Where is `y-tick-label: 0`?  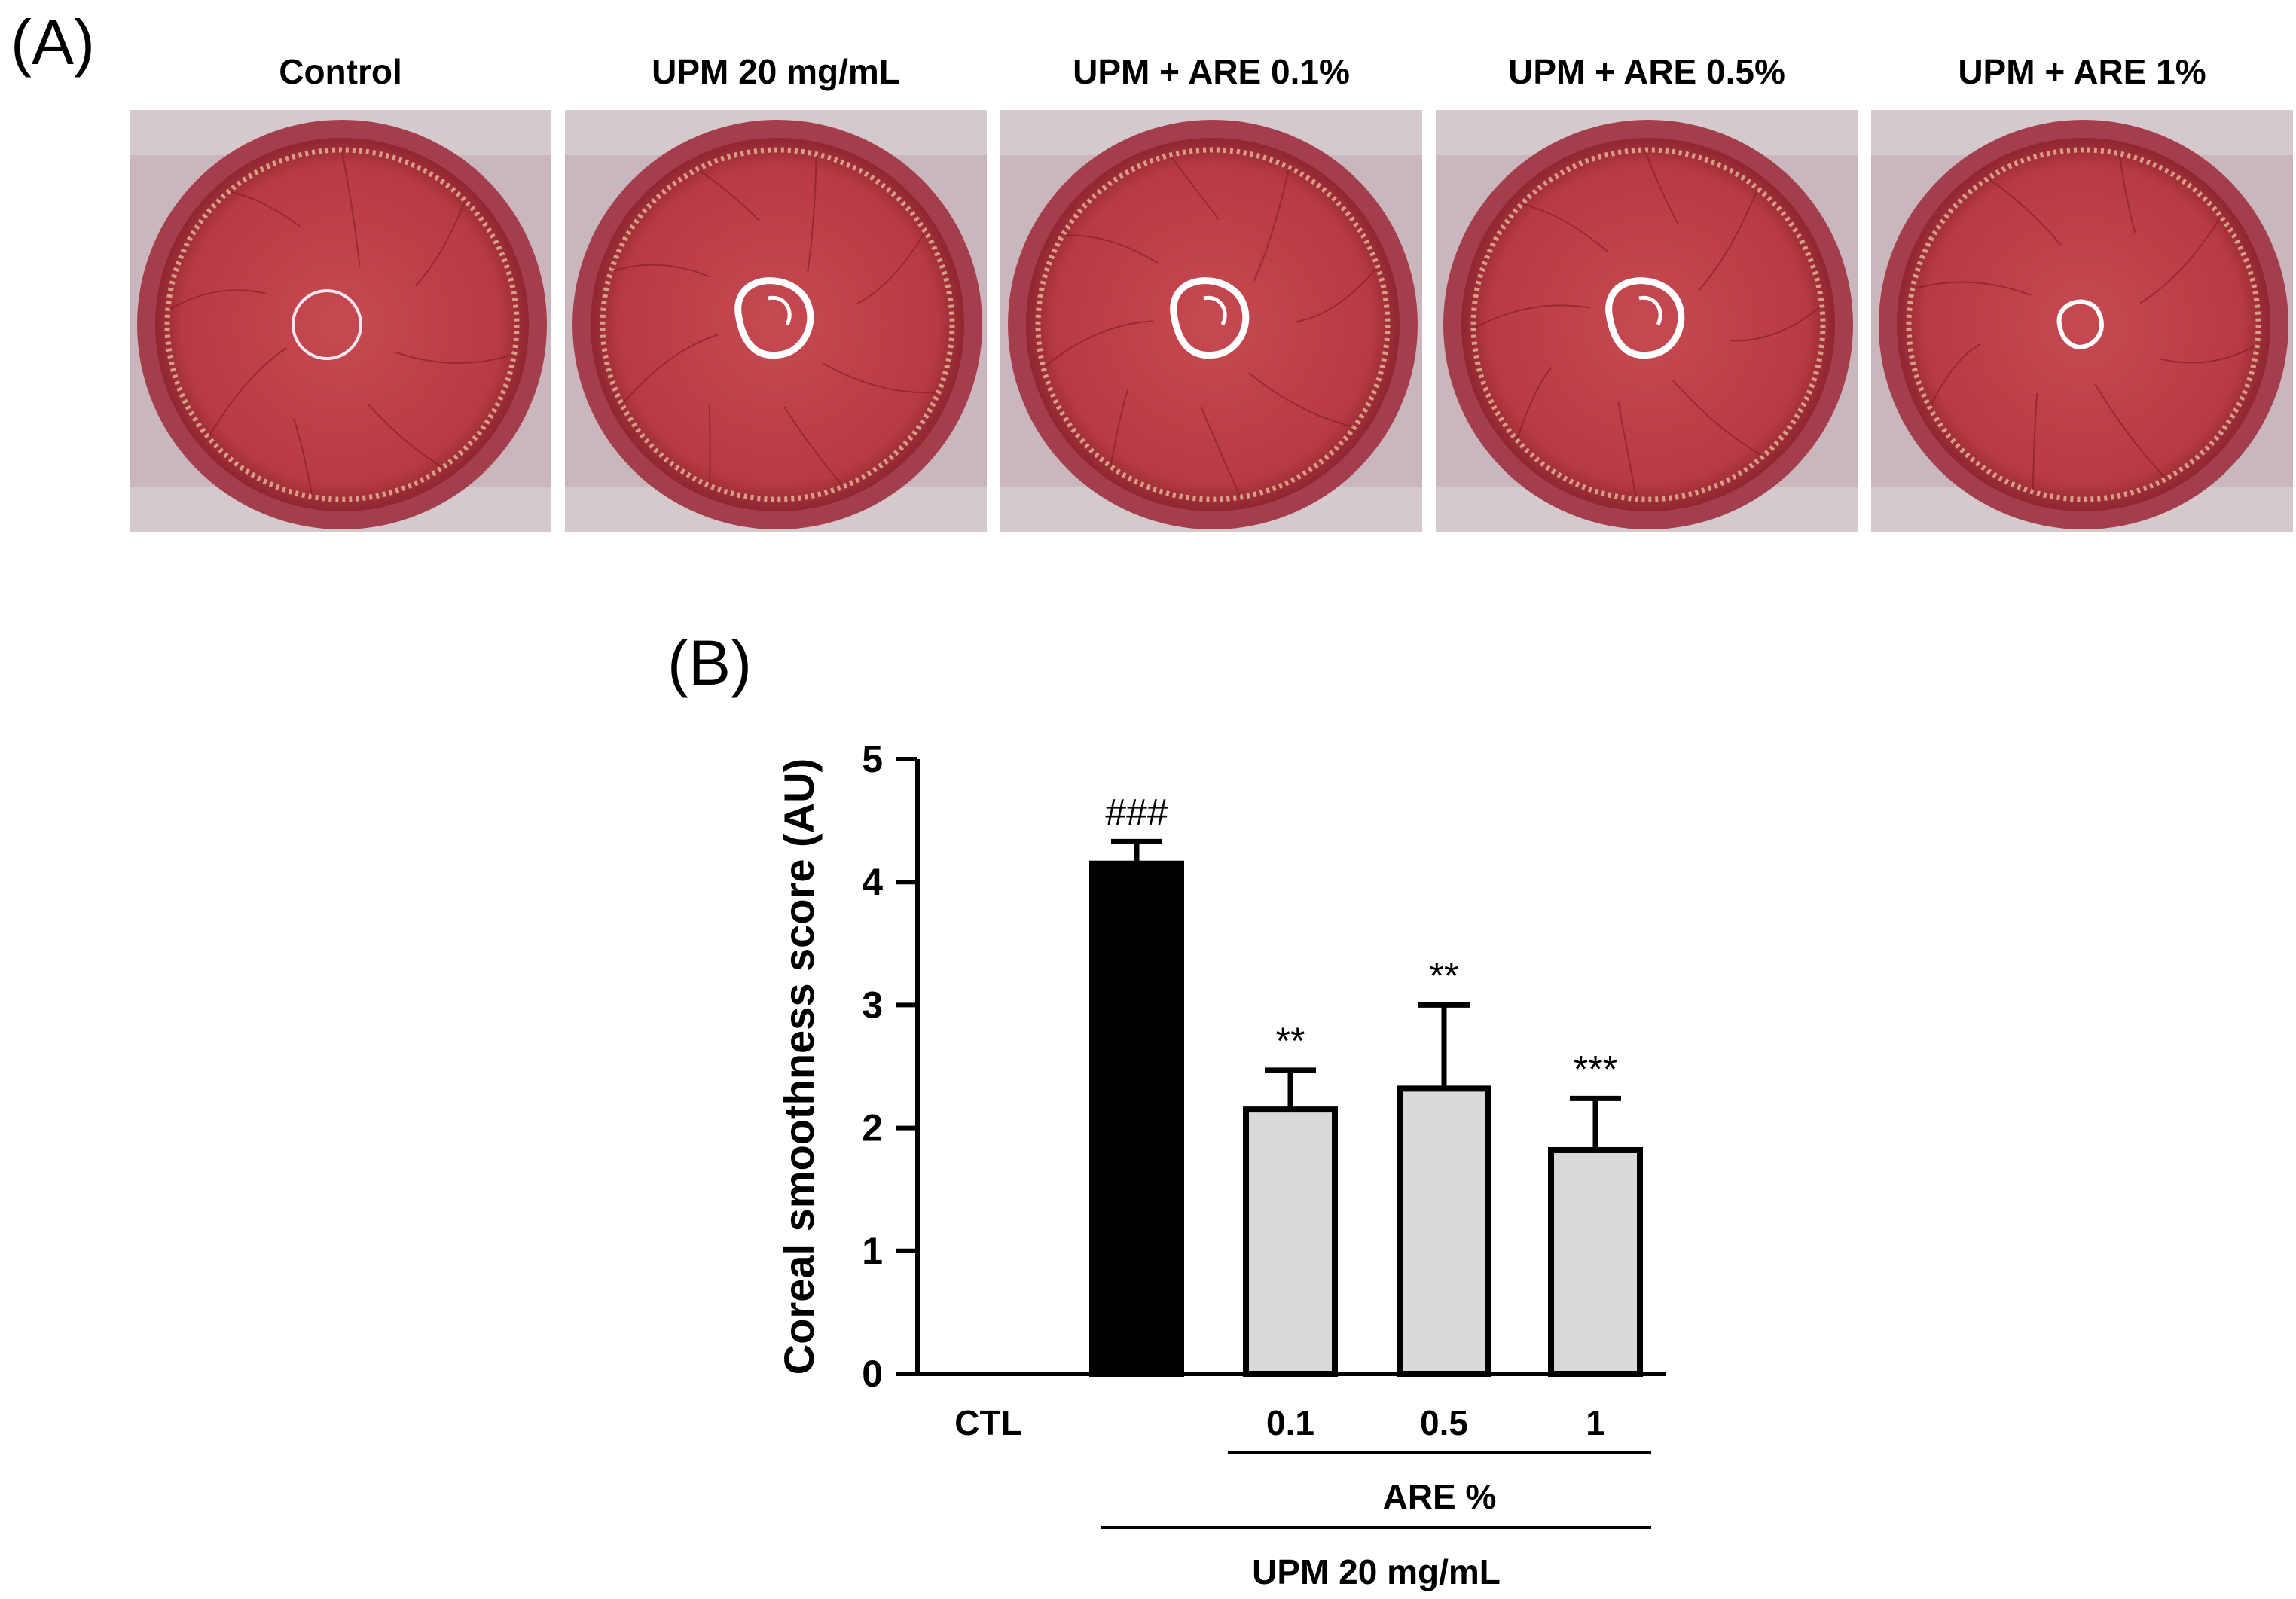 y-tick-label: 0 is located at coordinates (872, 1374).